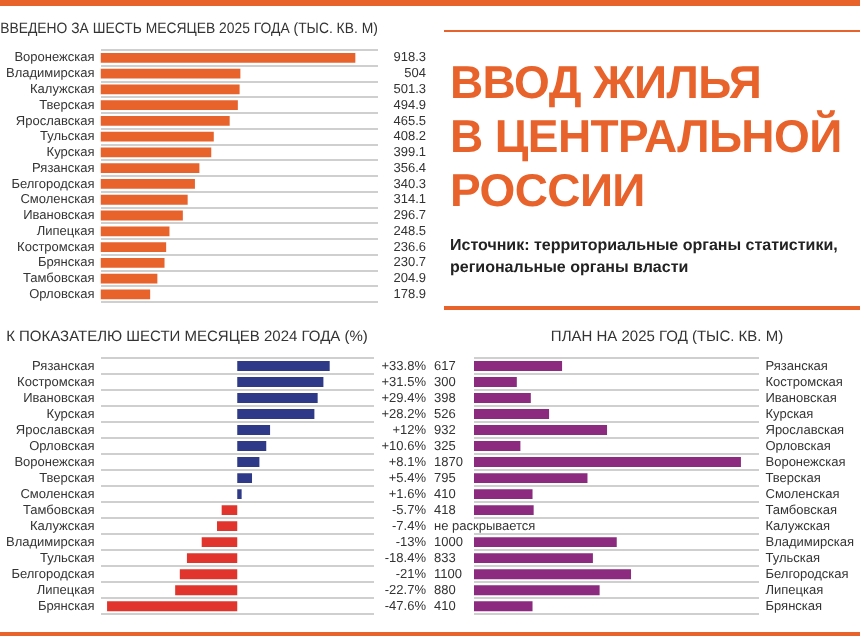  Describe the element at coordinates (645, 256) in the screenshot. I see `text: Источник: территориальные органы статистики, региональные органы власти` at that location.